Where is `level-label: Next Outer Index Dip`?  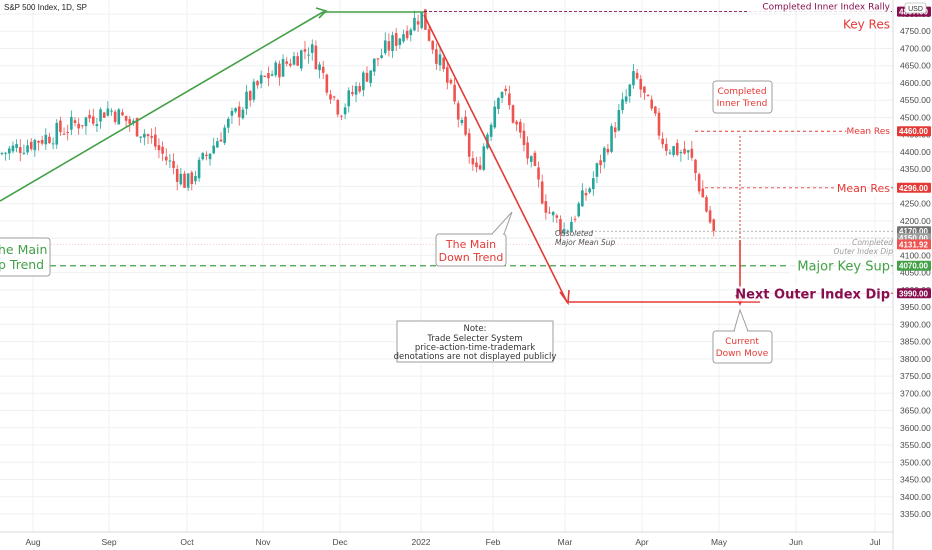 level-label: Next Outer Index Dip is located at coordinates (813, 294).